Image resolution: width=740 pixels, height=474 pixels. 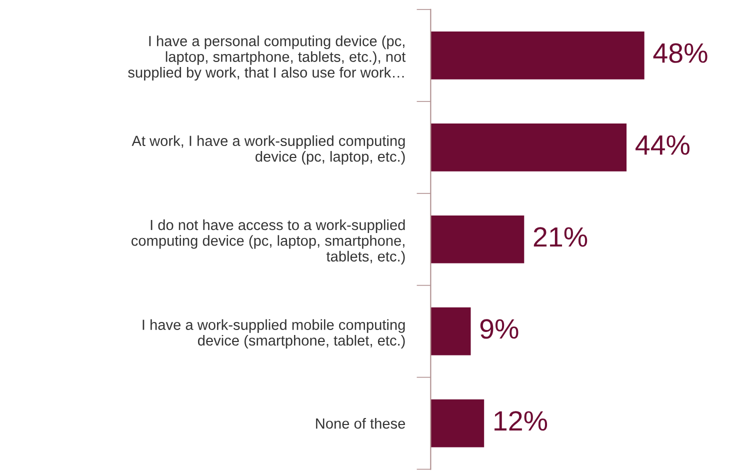 I want to click on data-label: 9%, so click(x=499, y=329).